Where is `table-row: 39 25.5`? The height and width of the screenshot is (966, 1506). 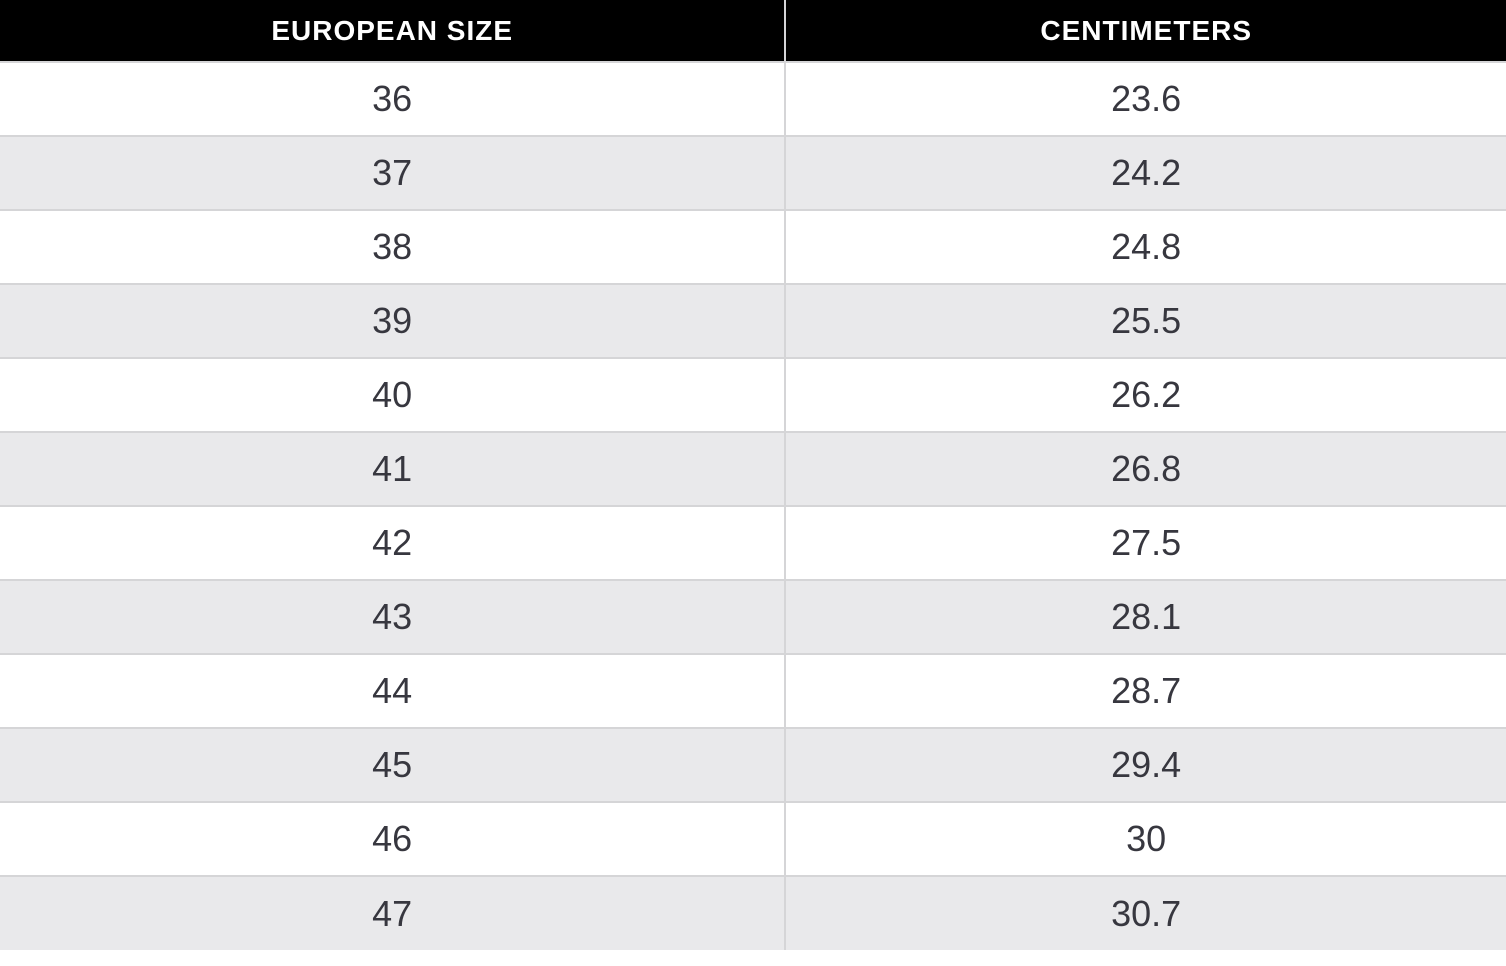 table-row: 39 25.5 is located at coordinates (753, 320).